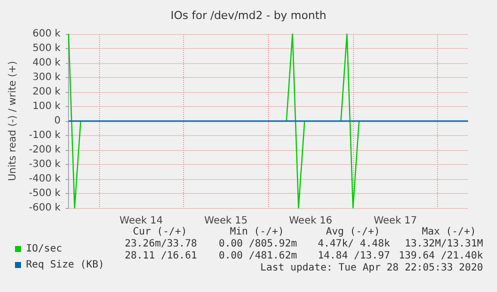  What do you see at coordinates (46, 77) in the screenshot?
I see `y-tick-label: 300 k` at bounding box center [46, 77].